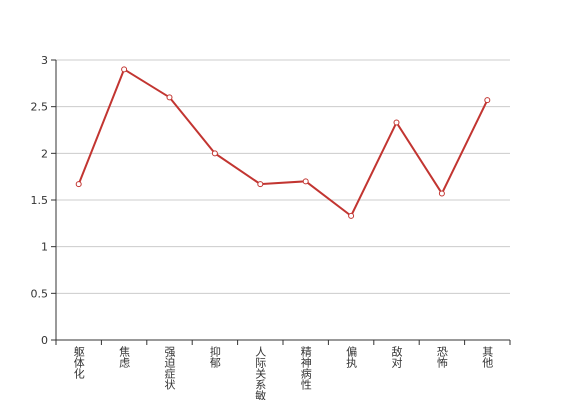 This screenshot has width=567, height=400. What do you see at coordinates (44, 340) in the screenshot?
I see `y-tick-label: 0` at bounding box center [44, 340].